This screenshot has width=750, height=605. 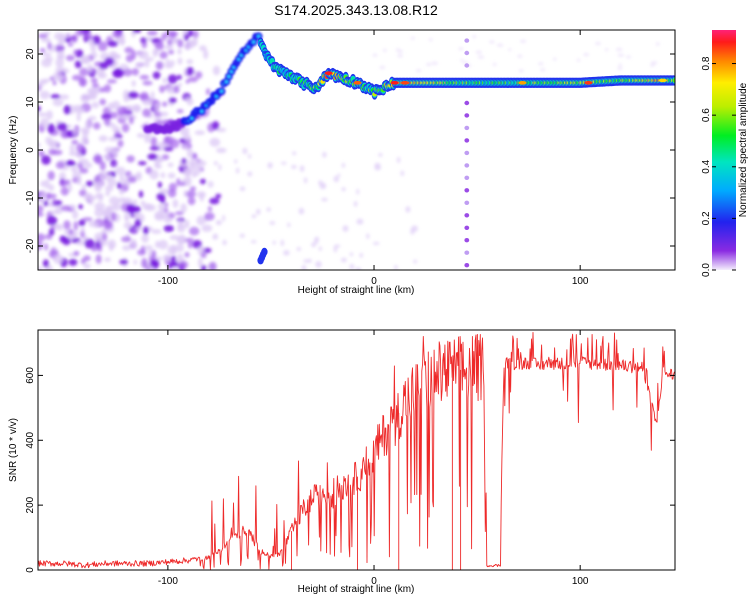 I want to click on ridge-core, so click(x=226, y=82).